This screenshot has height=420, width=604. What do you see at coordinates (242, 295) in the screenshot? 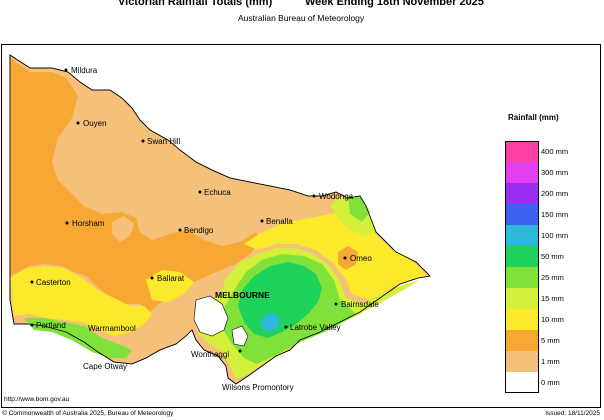
I see `place-label-capital: MELBOURNE` at bounding box center [242, 295].